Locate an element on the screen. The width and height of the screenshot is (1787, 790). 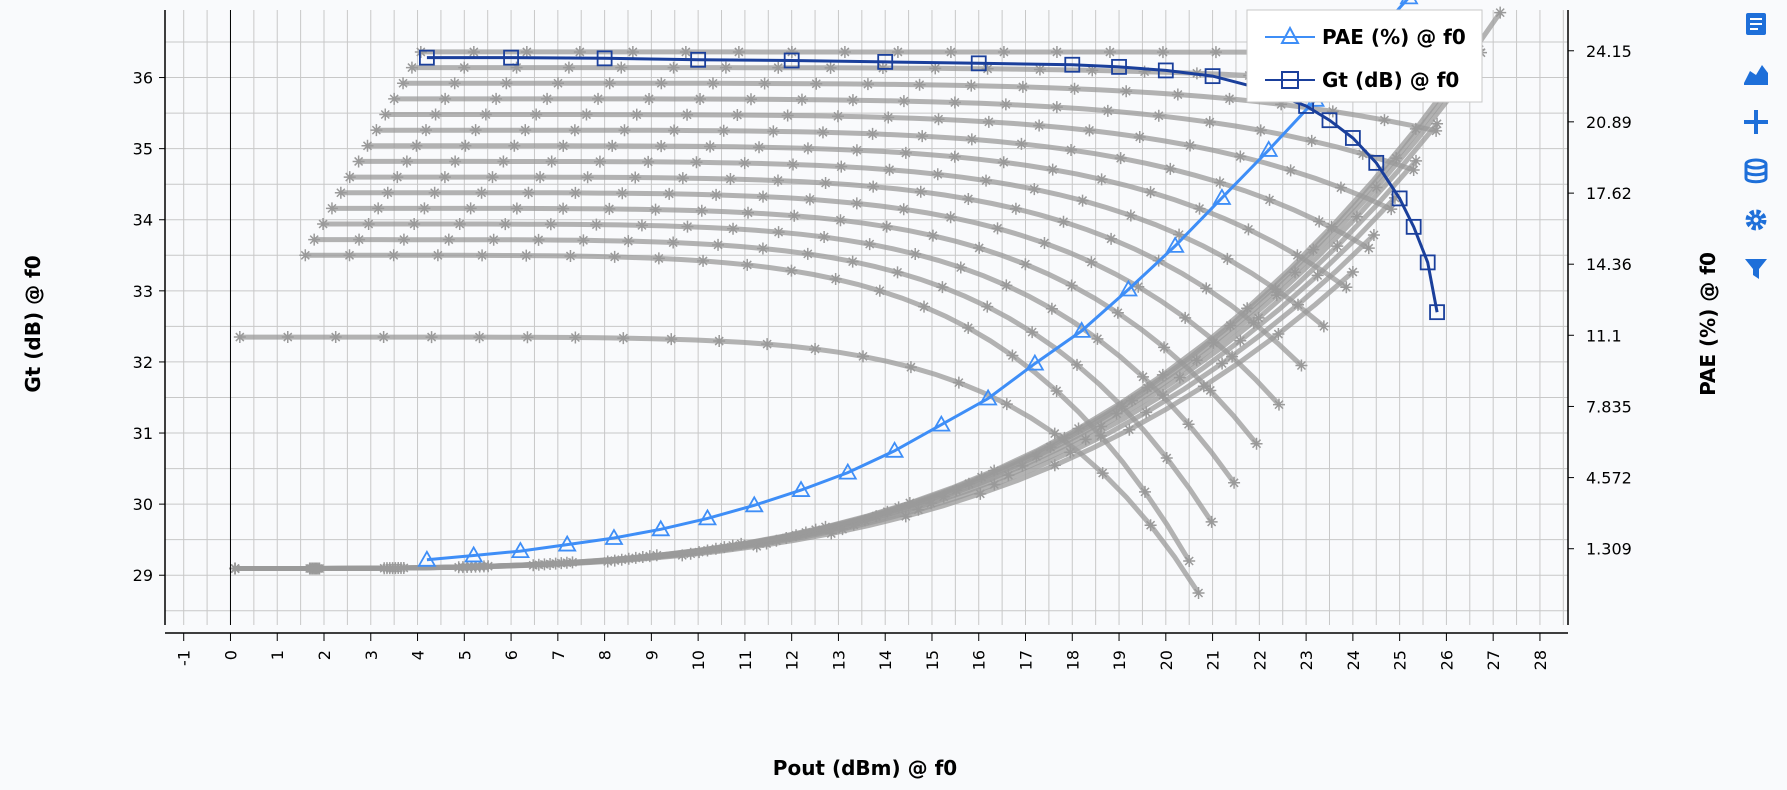
x-tick-label: 7 is located at coordinates (558, 655).